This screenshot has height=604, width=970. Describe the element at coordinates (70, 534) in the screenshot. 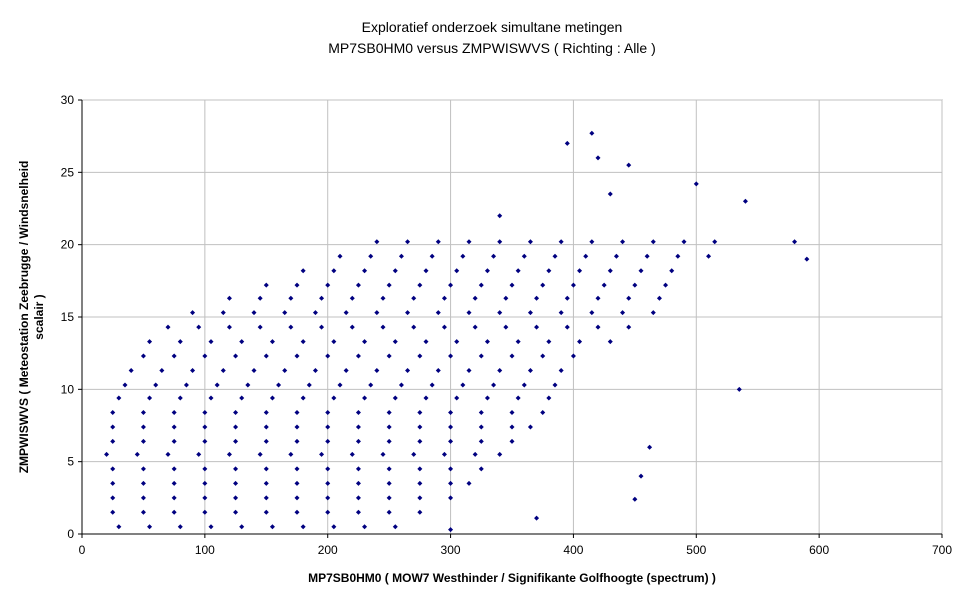

I see `y-tick-label: 0` at that location.